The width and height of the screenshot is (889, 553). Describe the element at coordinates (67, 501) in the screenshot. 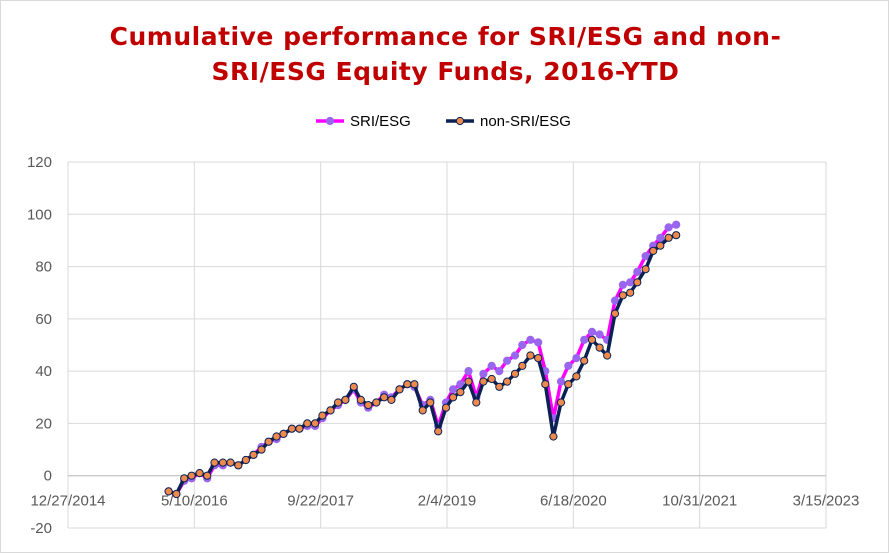

I see `x-tick-label: 12/27/2014` at that location.